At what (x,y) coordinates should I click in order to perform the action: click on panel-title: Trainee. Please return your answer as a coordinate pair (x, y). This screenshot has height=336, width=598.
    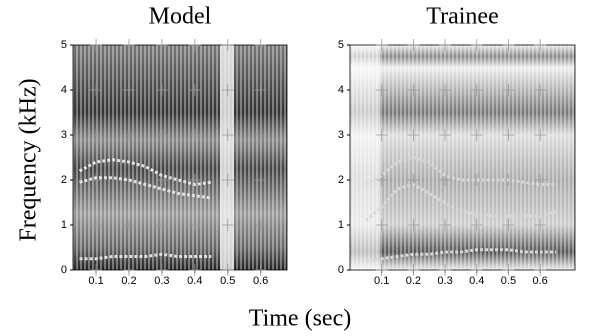
    Looking at the image, I should click on (462, 17).